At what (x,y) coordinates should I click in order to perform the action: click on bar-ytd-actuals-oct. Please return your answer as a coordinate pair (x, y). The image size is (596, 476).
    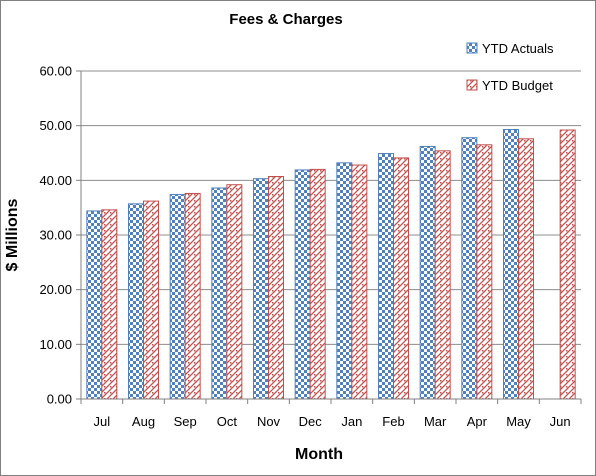
    Looking at the image, I should click on (219, 293).